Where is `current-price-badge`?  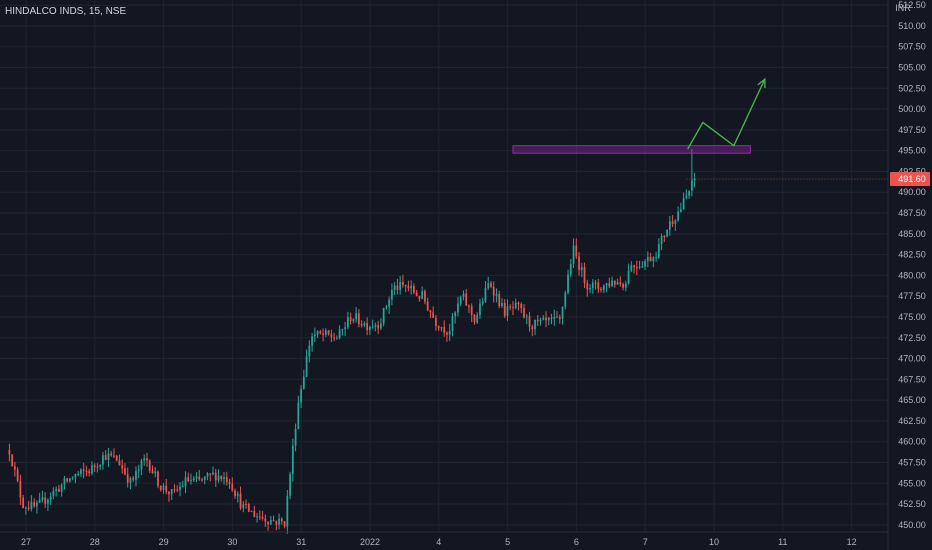
current-price-badge is located at coordinates (910, 178).